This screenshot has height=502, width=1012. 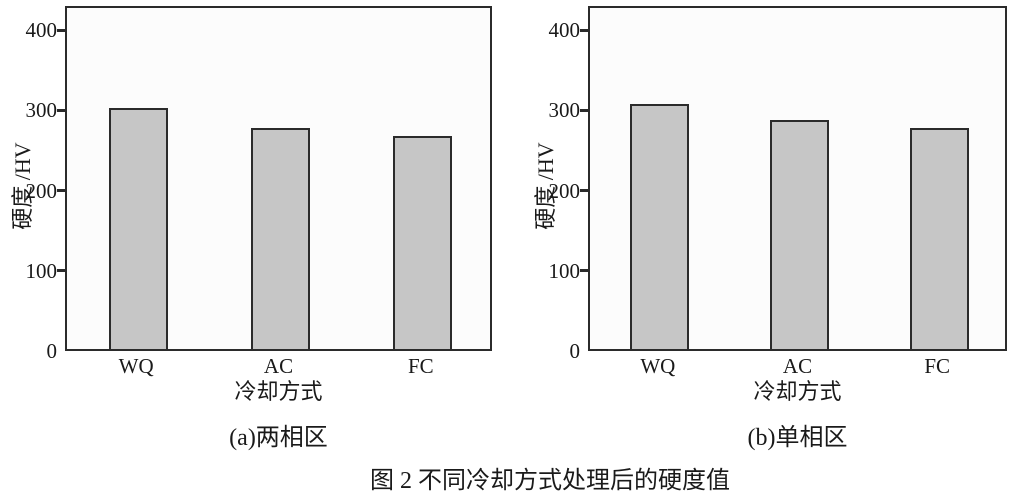 What do you see at coordinates (797, 438) in the screenshot?
I see `subplot-caption-b: (b)单相区` at bounding box center [797, 438].